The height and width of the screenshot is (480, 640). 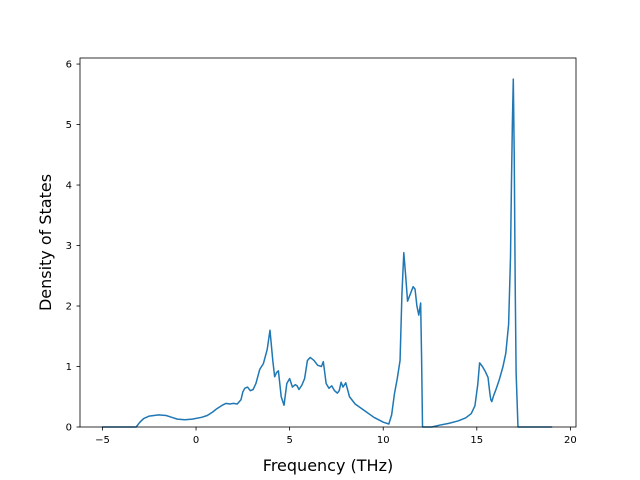 I want to click on x-tick-label: 10, so click(x=383, y=440).